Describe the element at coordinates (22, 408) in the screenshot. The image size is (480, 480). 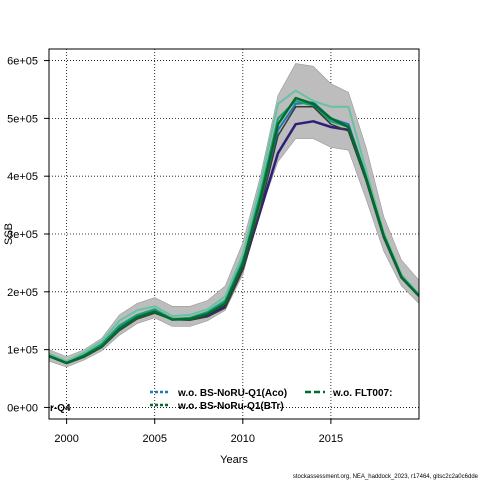
I see `y-tick-label: 0e+00` at that location.